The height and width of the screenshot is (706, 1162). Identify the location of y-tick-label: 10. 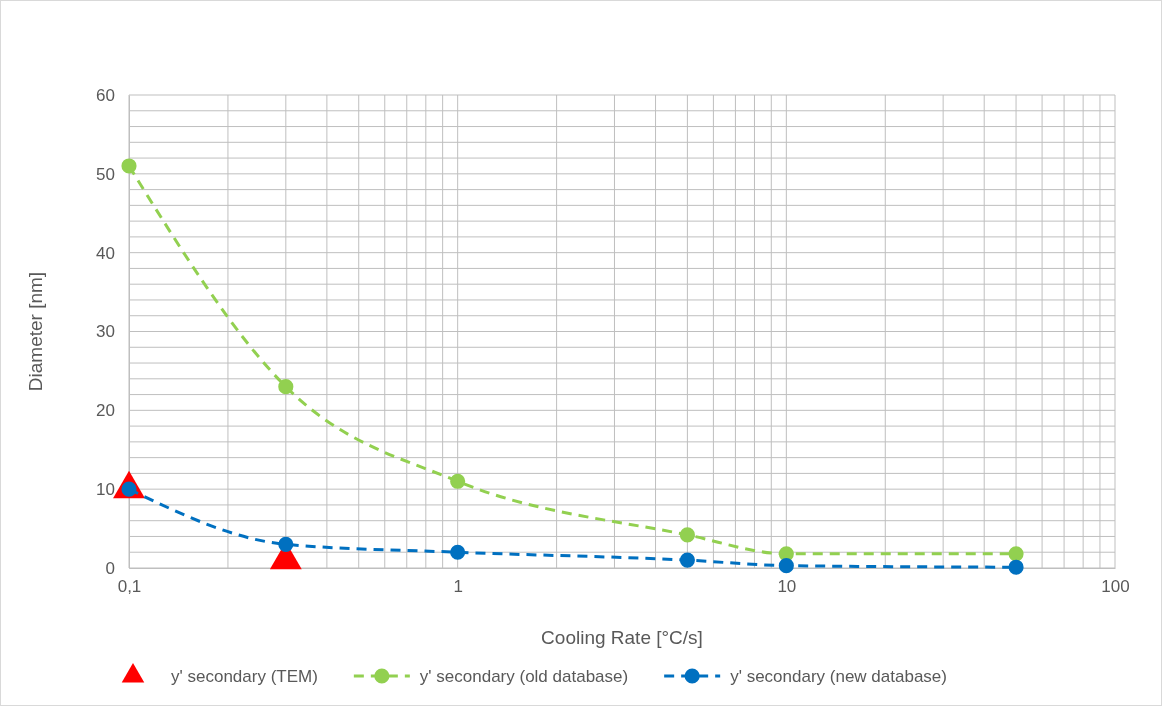
(105, 490).